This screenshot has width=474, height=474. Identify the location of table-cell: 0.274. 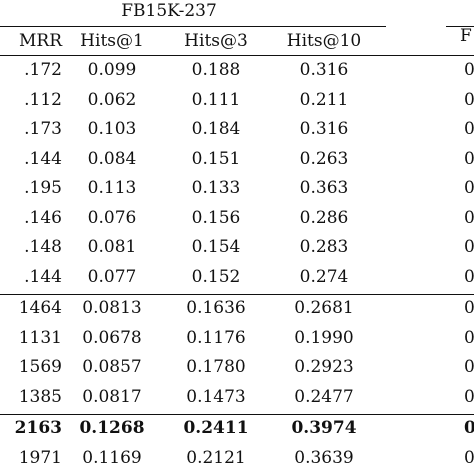
(324, 277).